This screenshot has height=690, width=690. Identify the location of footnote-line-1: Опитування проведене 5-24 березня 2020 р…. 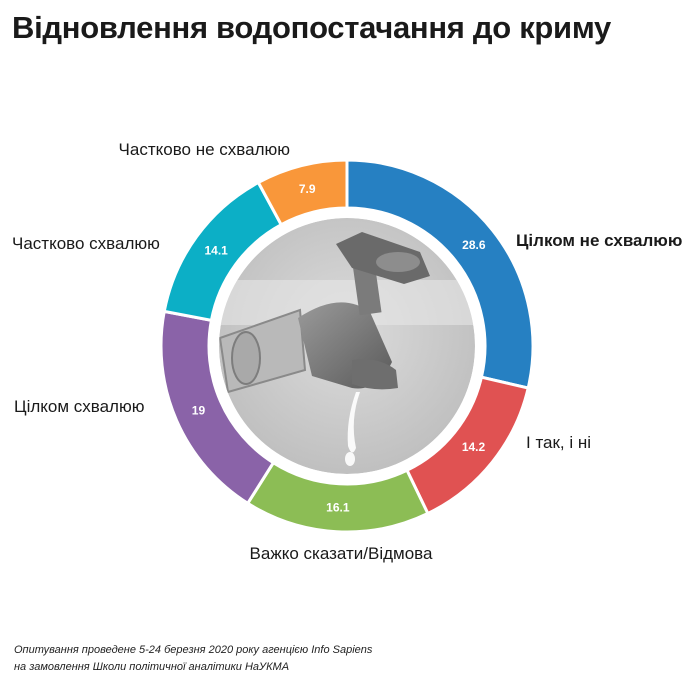
(193, 650).